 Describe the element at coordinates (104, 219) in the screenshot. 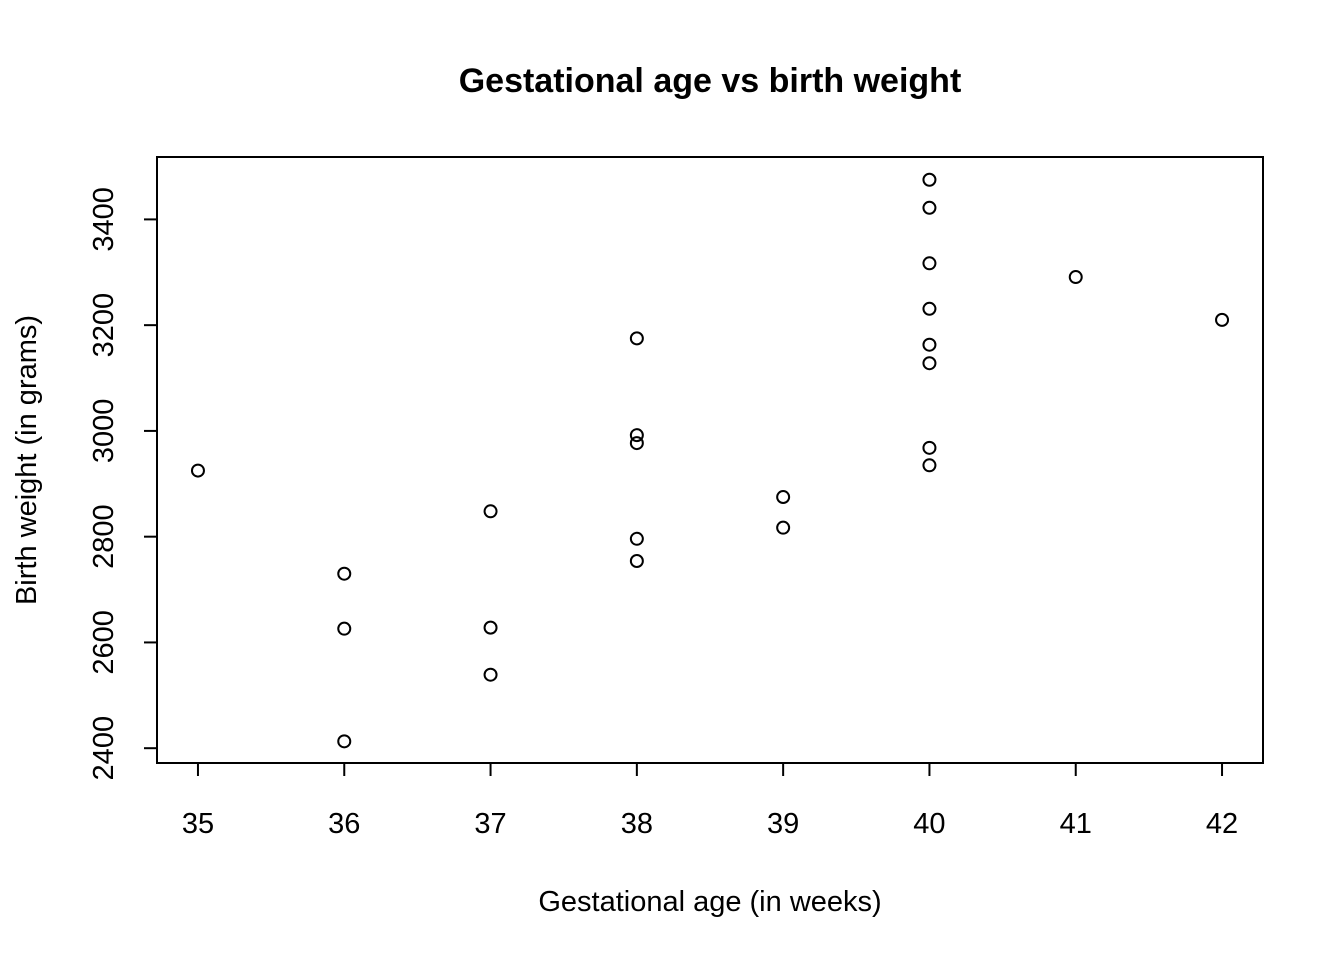

I see `y-tick-label: 3400` at that location.